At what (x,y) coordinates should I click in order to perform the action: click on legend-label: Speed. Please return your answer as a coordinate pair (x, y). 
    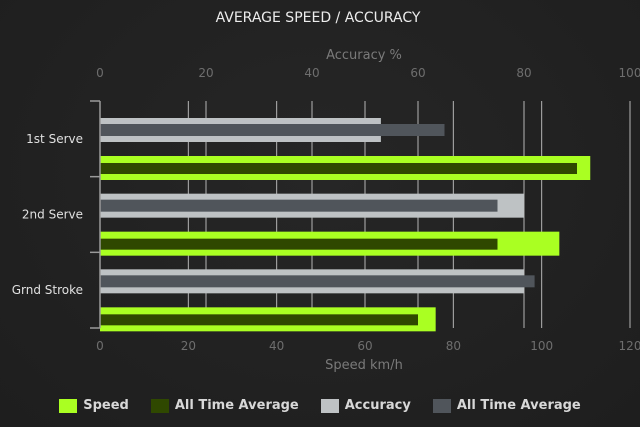
    Looking at the image, I should click on (106, 405).